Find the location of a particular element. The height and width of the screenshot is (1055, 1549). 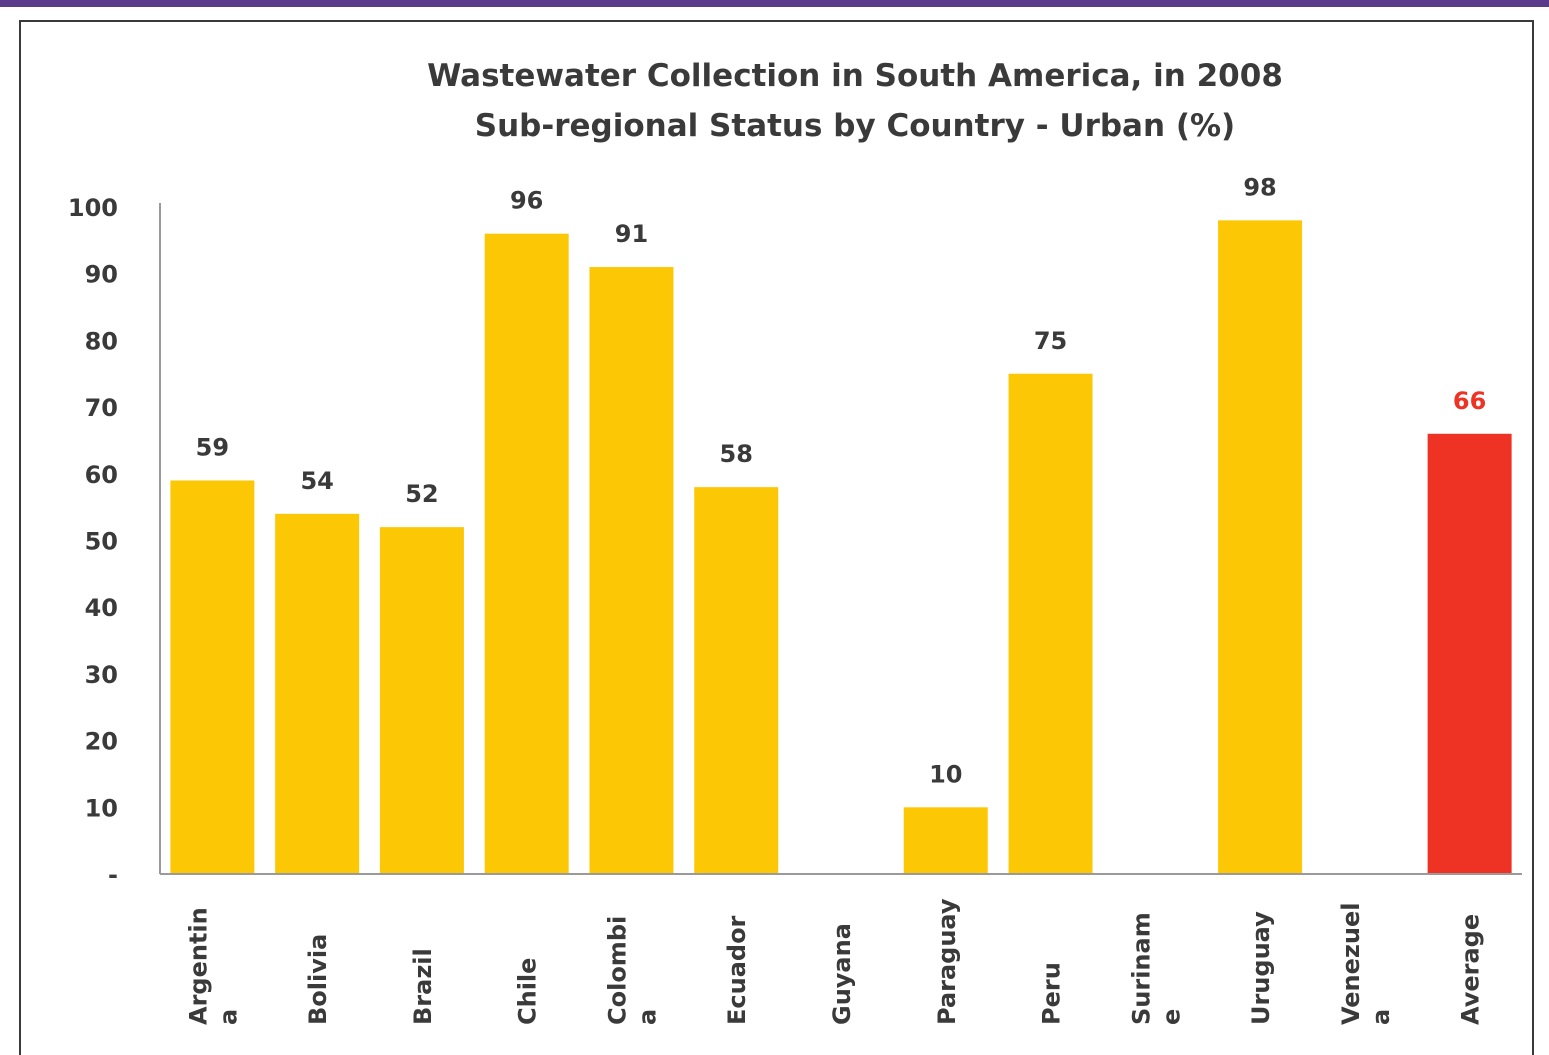

x-tick-label: Colombi a is located at coordinates (632, 970).